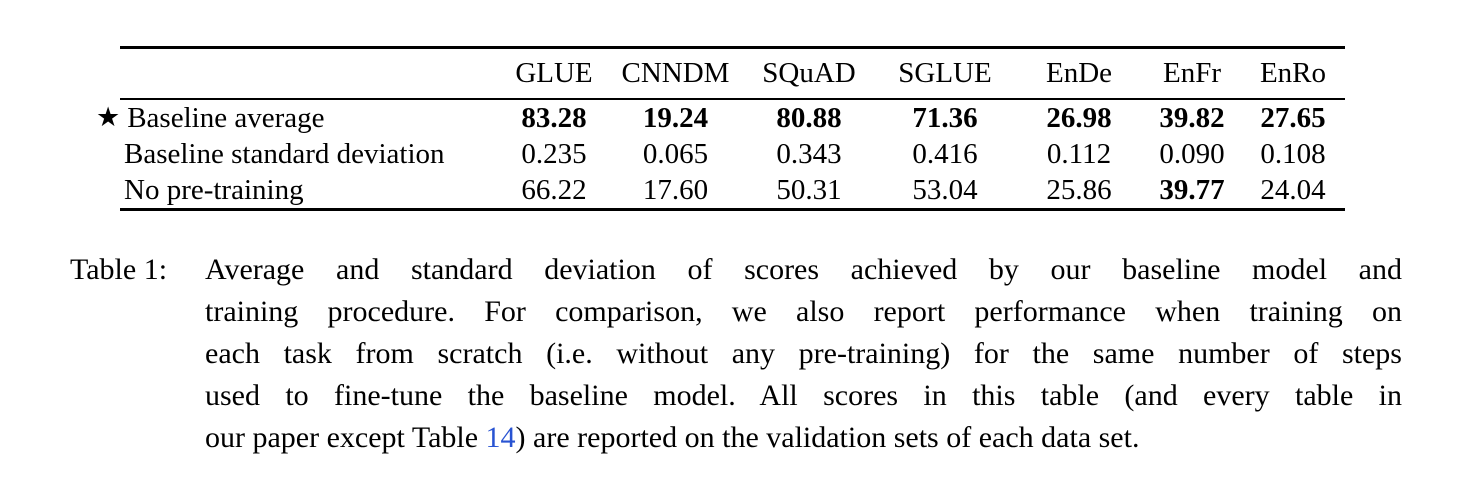  What do you see at coordinates (675, 189) in the screenshot?
I see `value-cell: 17.60` at bounding box center [675, 189].